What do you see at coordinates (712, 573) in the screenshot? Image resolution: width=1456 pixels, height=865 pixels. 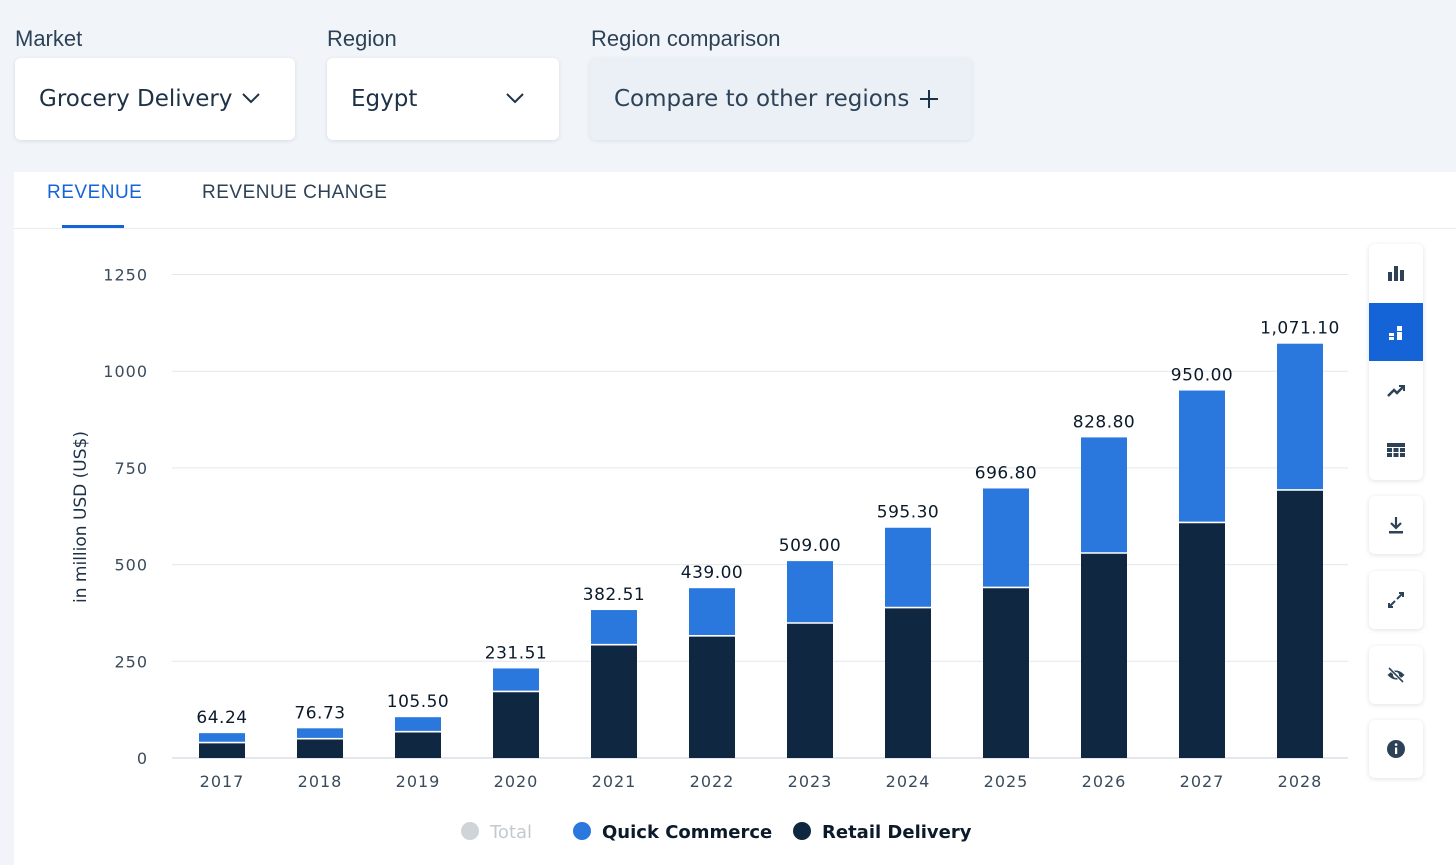 I see `data-label: 439.00` at bounding box center [712, 573].